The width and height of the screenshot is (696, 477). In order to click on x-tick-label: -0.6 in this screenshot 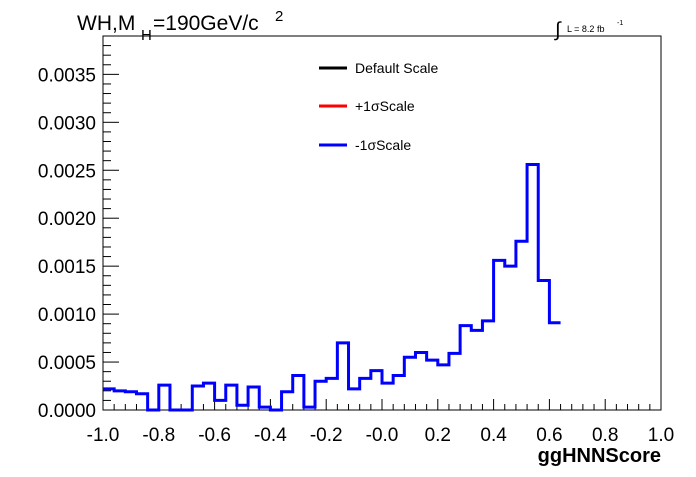, I will do `click(214, 435)`.